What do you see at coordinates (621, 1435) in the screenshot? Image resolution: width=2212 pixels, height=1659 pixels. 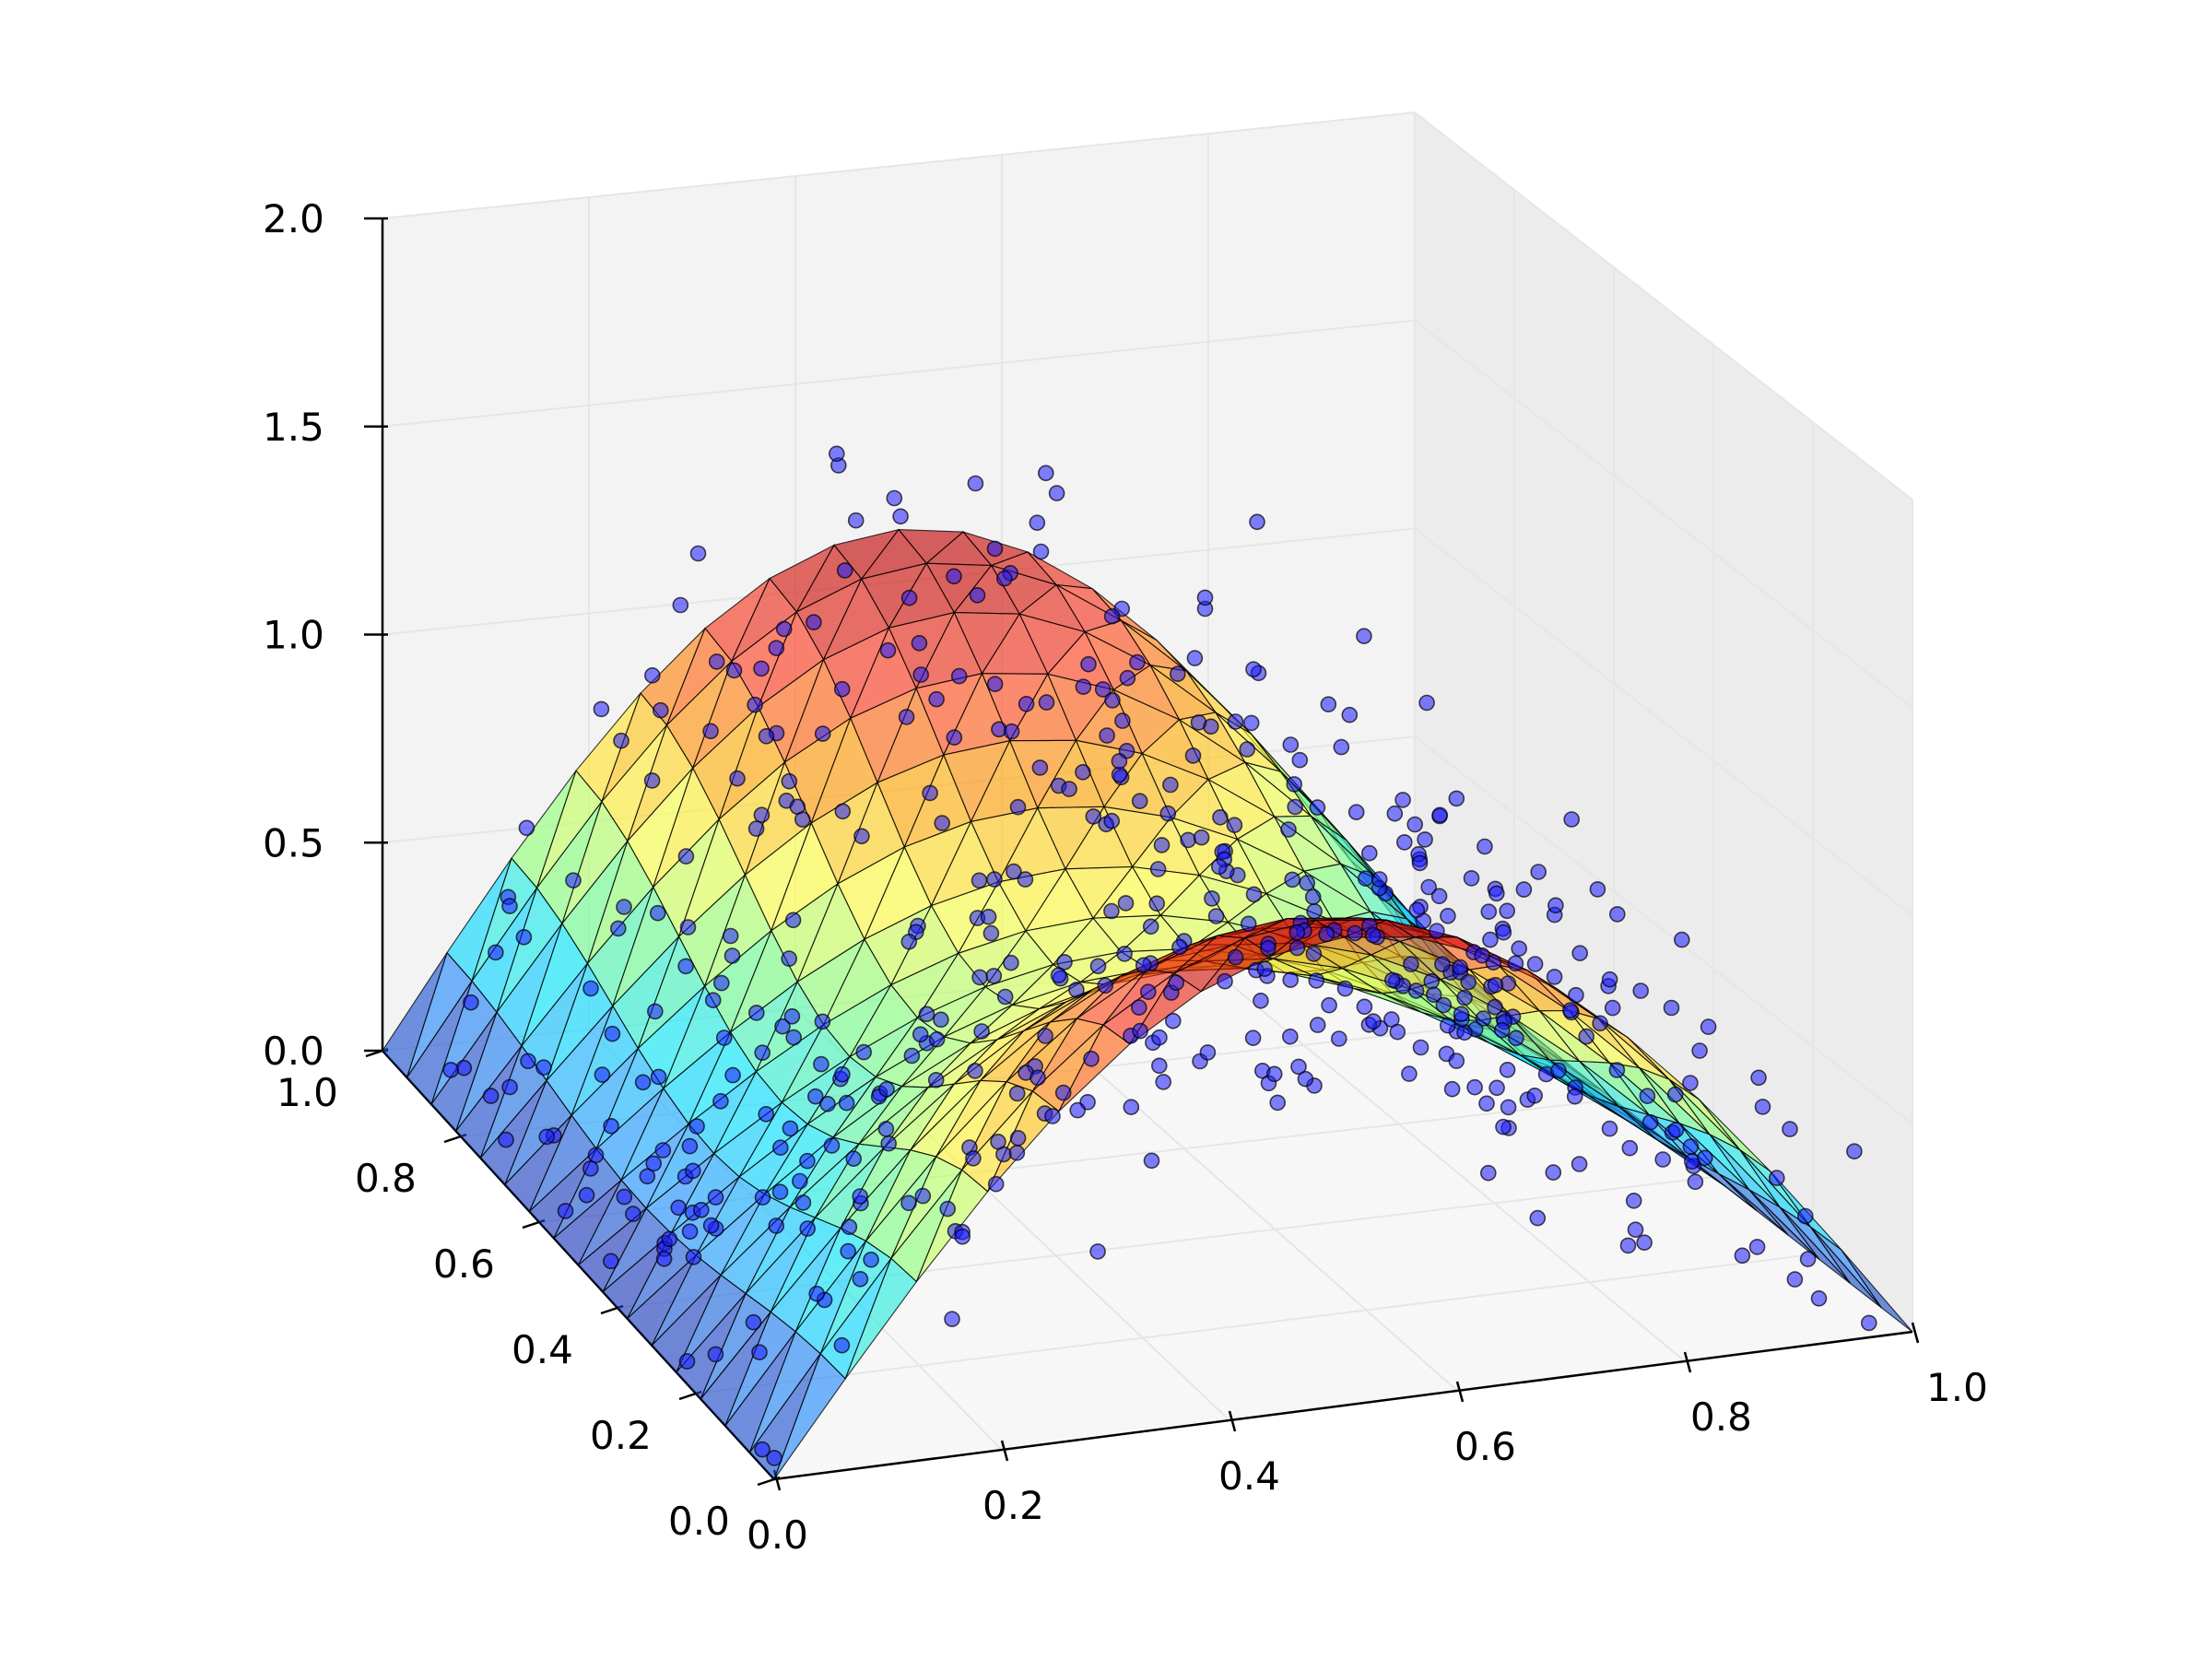 I see `y-tick-label: 0.2` at bounding box center [621, 1435].